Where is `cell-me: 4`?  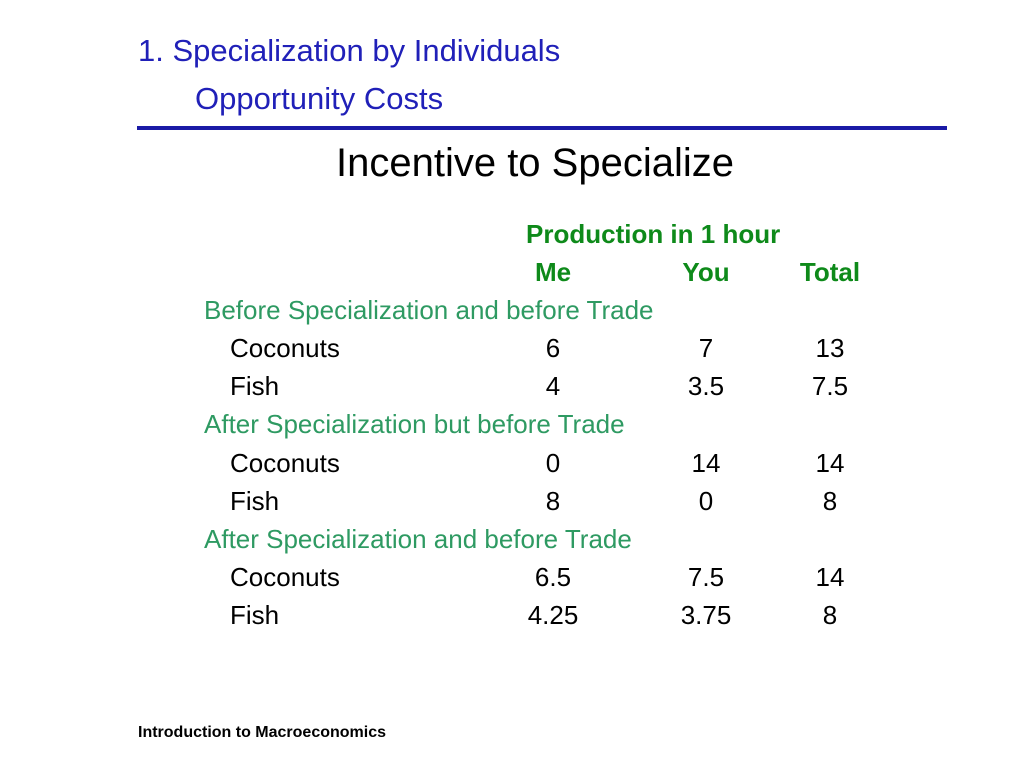 cell-me: 4 is located at coordinates (553, 386).